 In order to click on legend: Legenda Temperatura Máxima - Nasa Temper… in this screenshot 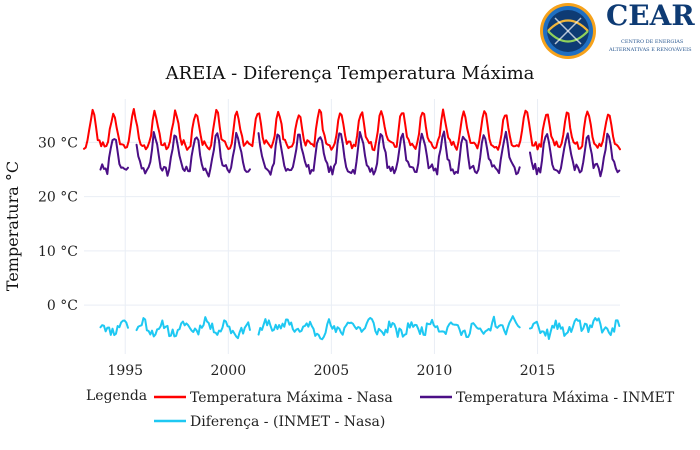, I will do `click(380, 409)`.